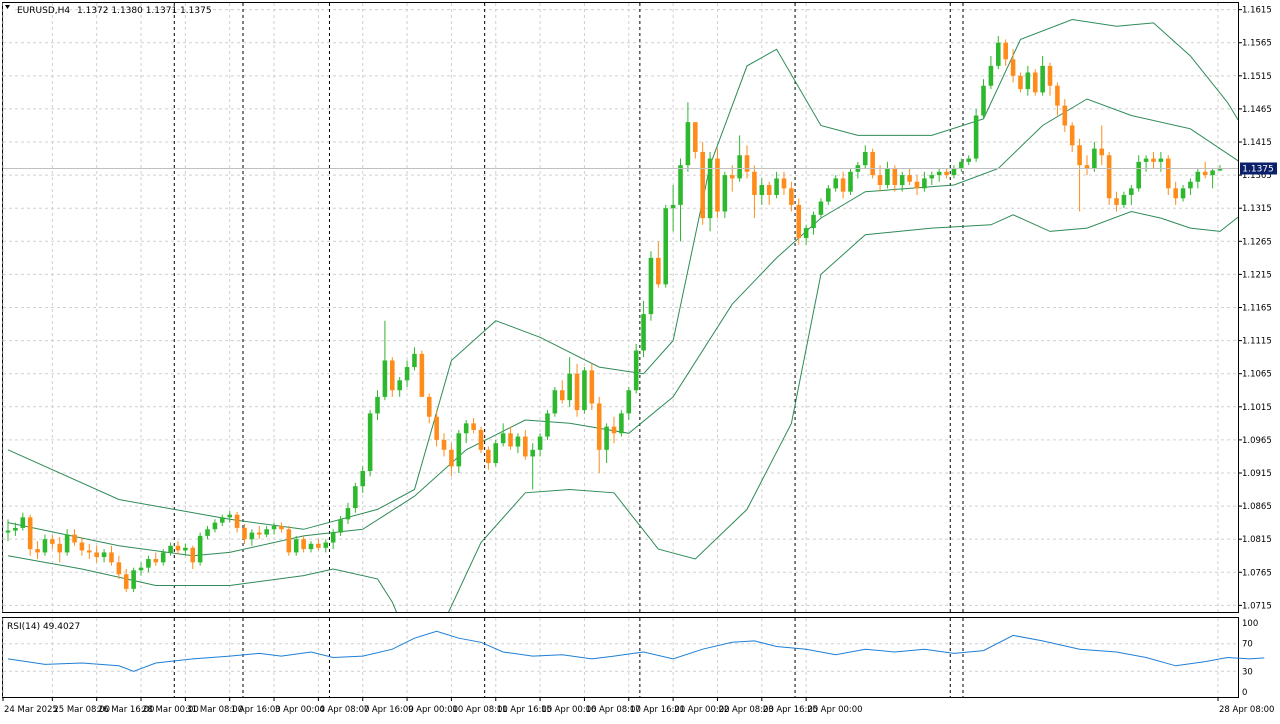 This screenshot has height=724, width=1280. I want to click on time-label: 25 Mar 08:00, so click(81, 710).